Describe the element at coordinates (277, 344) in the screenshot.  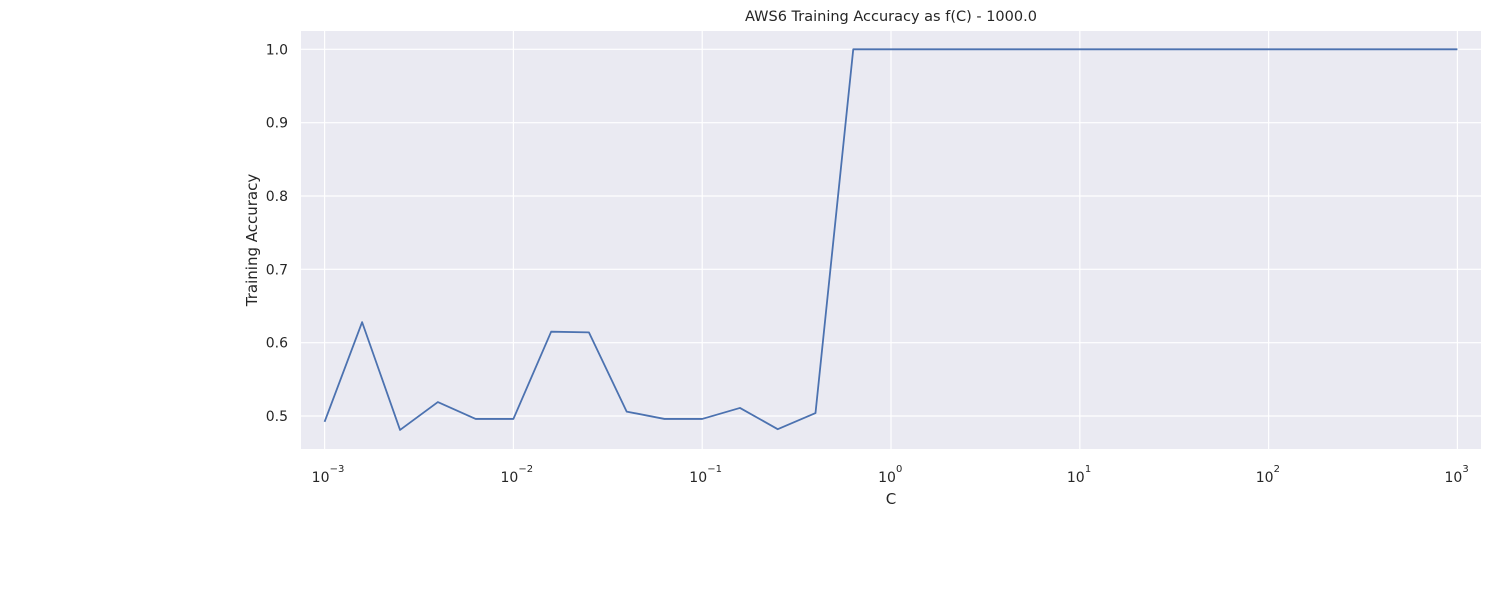
I see `y-tick-label: 0.6` at that location.